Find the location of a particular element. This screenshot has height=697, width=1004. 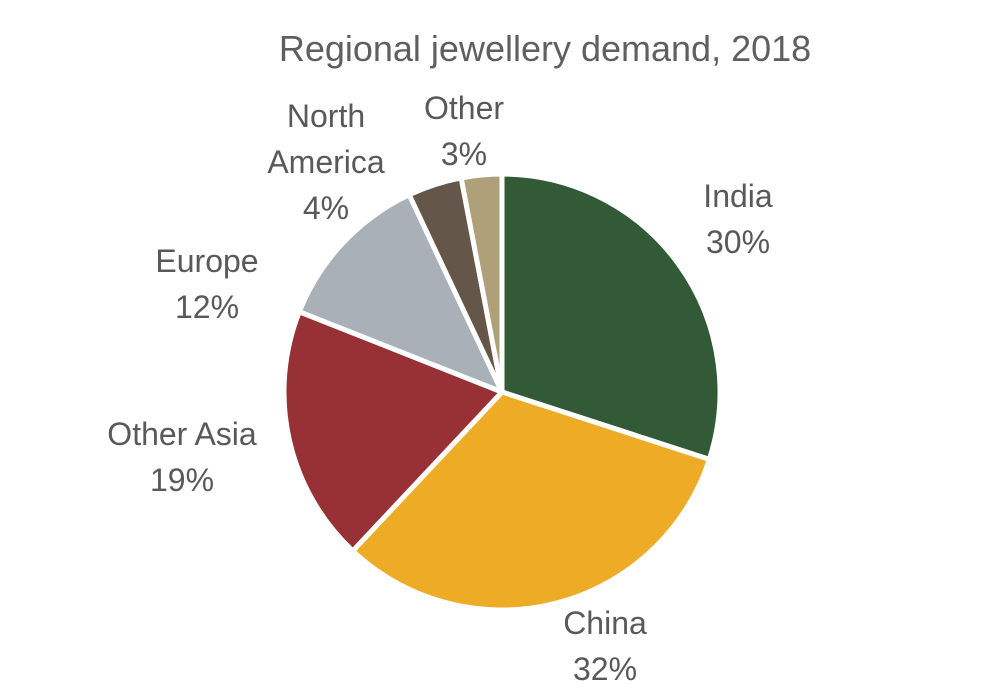

slice-label-other-asia: Other Asia 19% is located at coordinates (182, 457).